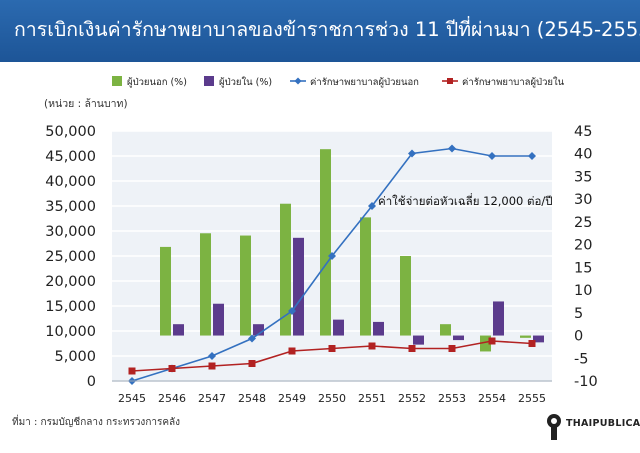  What do you see at coordinates (412, 398) in the screenshot?
I see `x-tick-label: 2552` at bounding box center [412, 398].